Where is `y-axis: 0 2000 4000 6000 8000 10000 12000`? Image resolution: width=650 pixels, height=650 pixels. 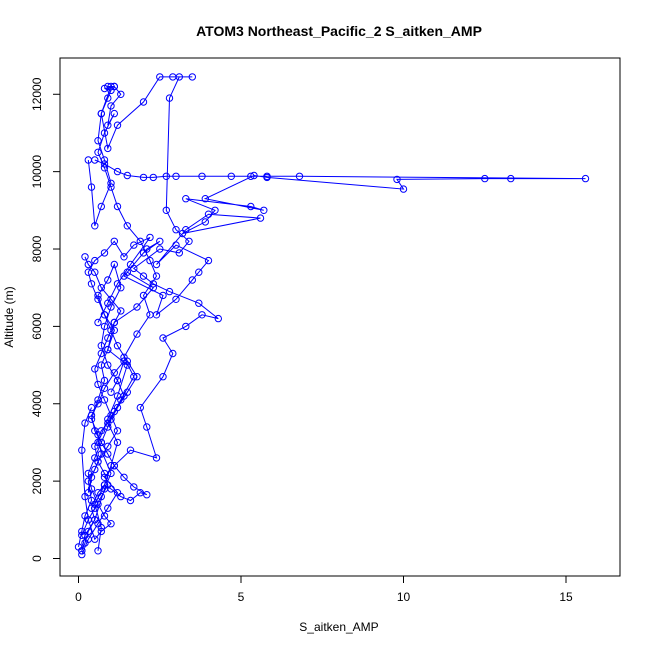 y-axis: 0 2000 4000 6000 8000 10000 12000 is located at coordinates (45, 319).